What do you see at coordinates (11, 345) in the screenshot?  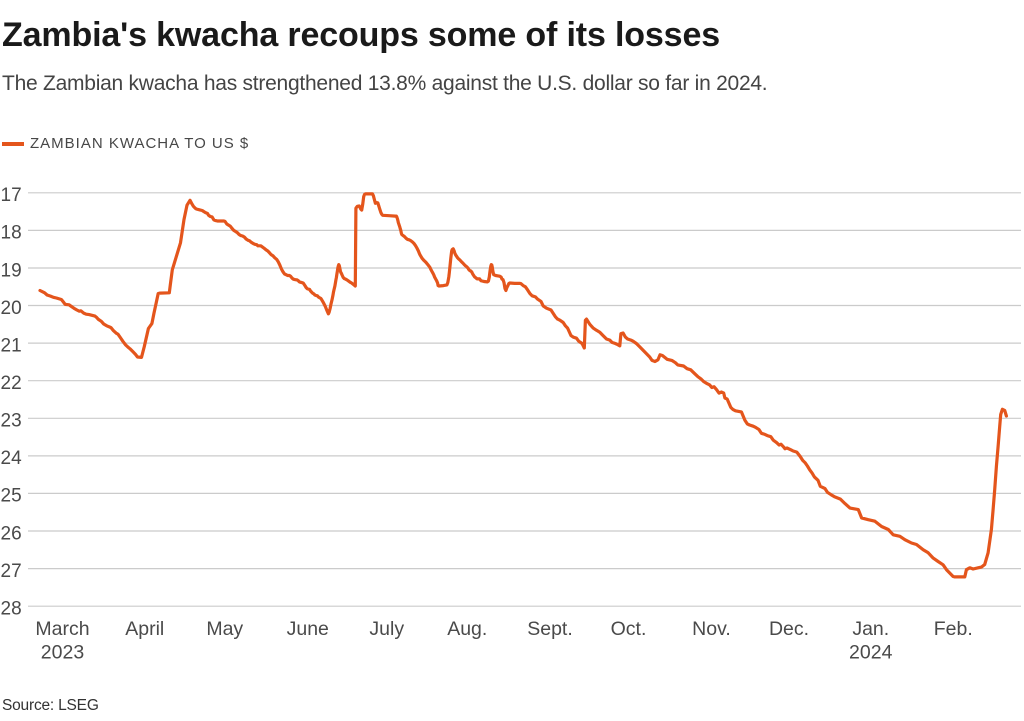 I see `svg-text: 21` at bounding box center [11, 345].